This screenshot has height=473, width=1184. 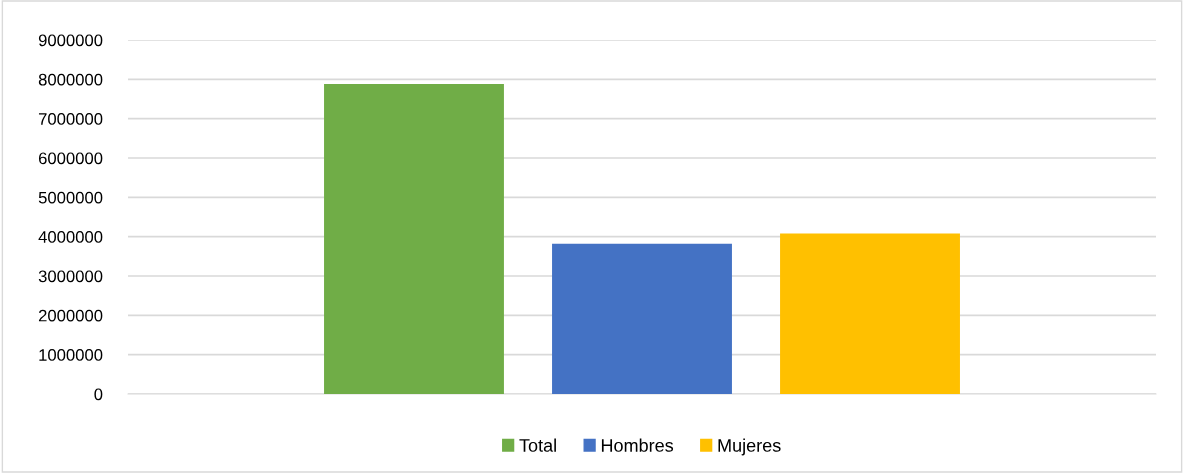 I want to click on y-tick-label: 2000000, so click(x=70, y=315).